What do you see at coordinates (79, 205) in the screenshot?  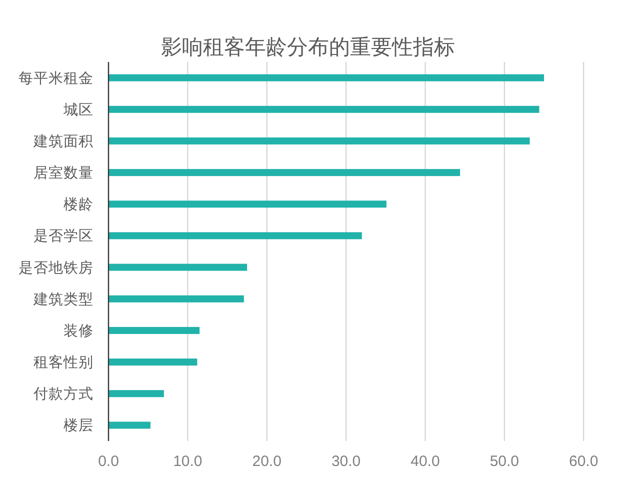 I see `y-tick-label: 楼龄` at bounding box center [79, 205].